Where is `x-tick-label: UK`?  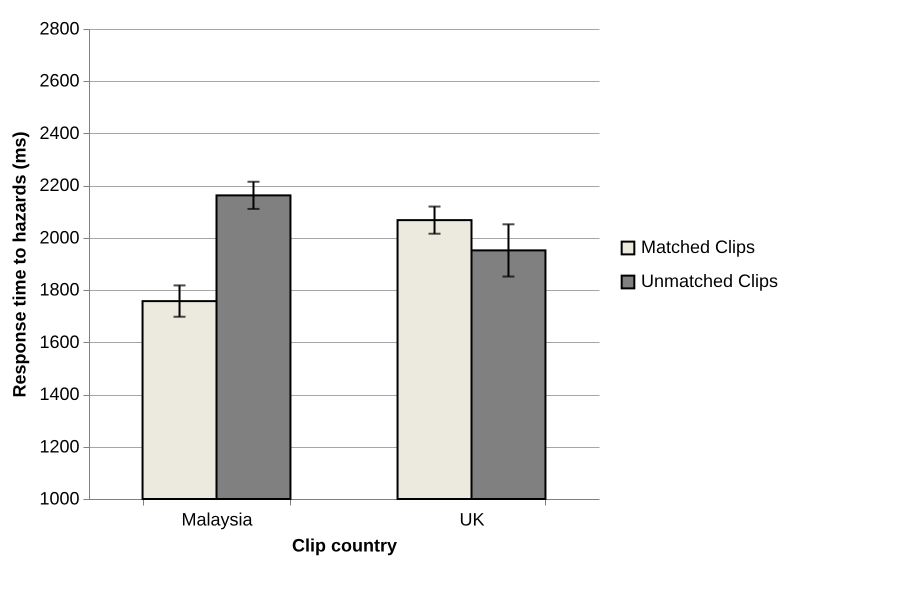 x-tick-label: UK is located at coordinates (472, 520).